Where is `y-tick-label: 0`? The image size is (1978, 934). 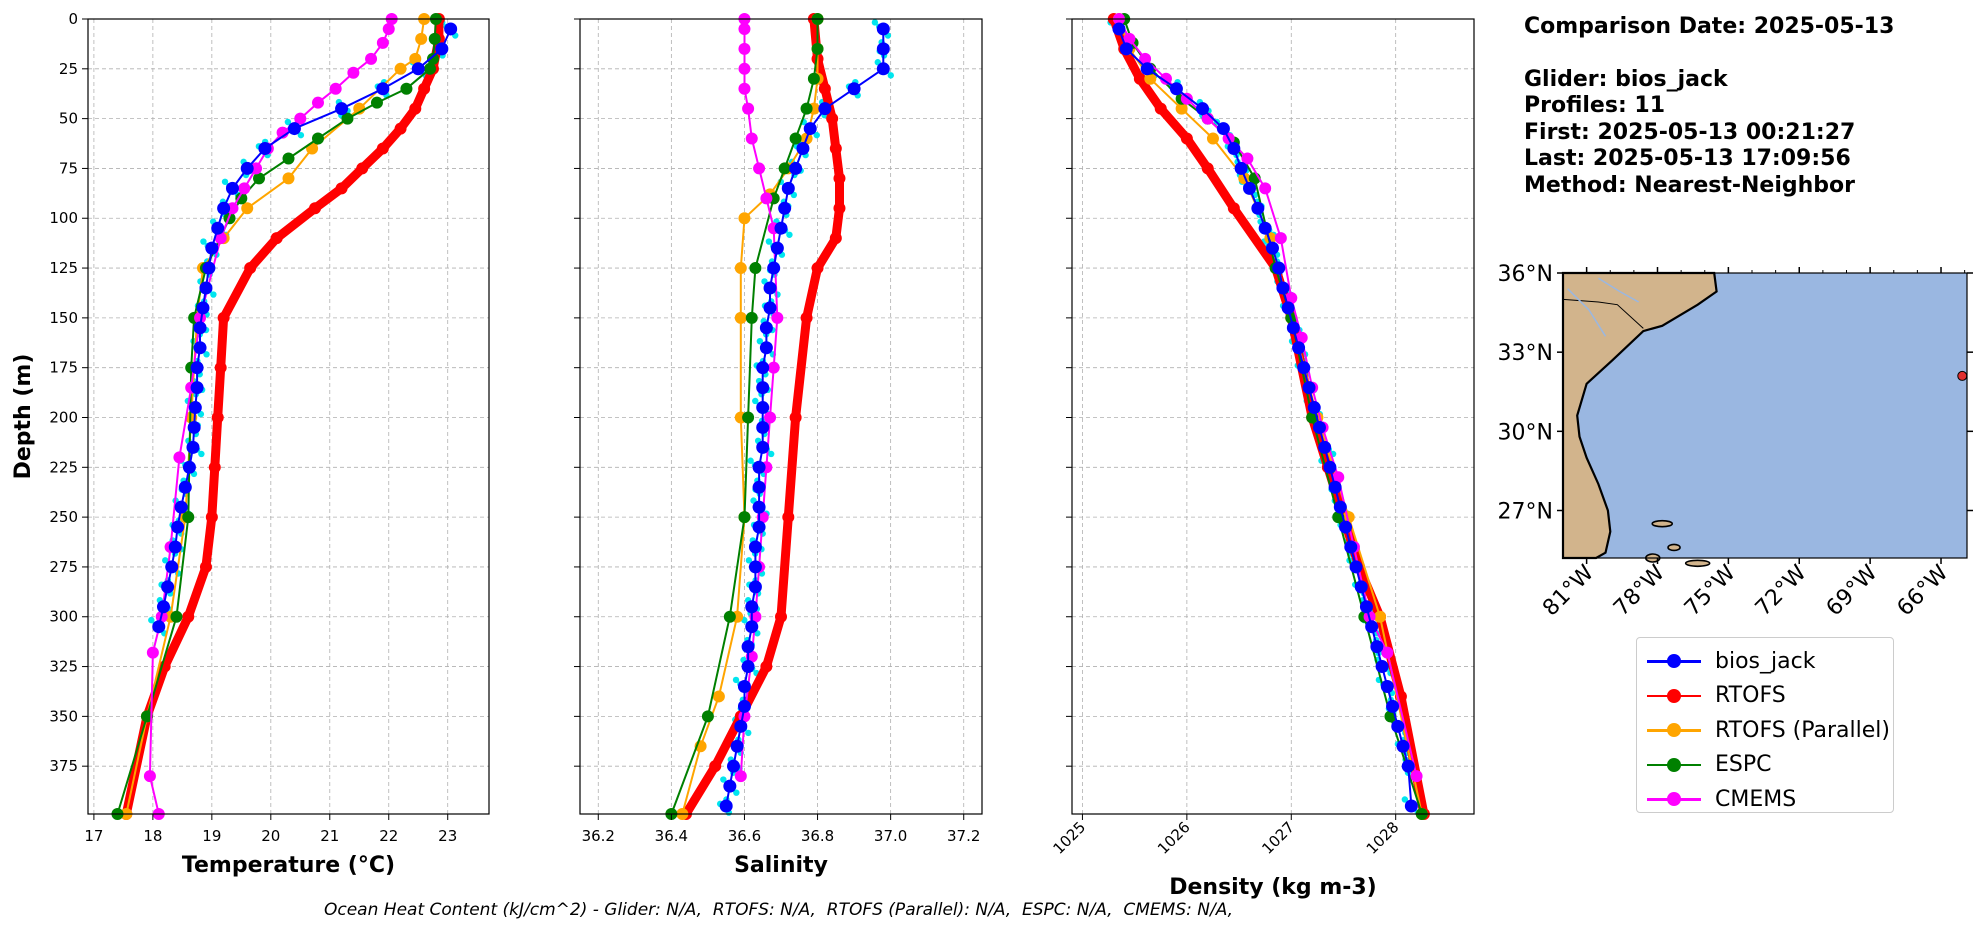 y-tick-label: 0 is located at coordinates (73, 19).